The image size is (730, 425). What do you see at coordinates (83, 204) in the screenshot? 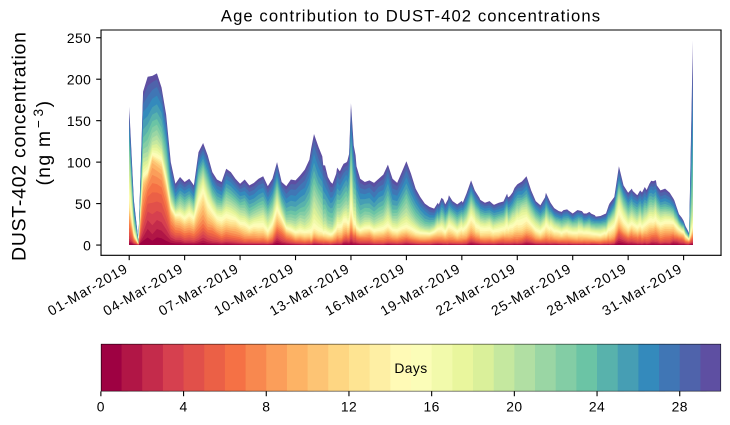
I see `svg-text: 50` at bounding box center [83, 204].